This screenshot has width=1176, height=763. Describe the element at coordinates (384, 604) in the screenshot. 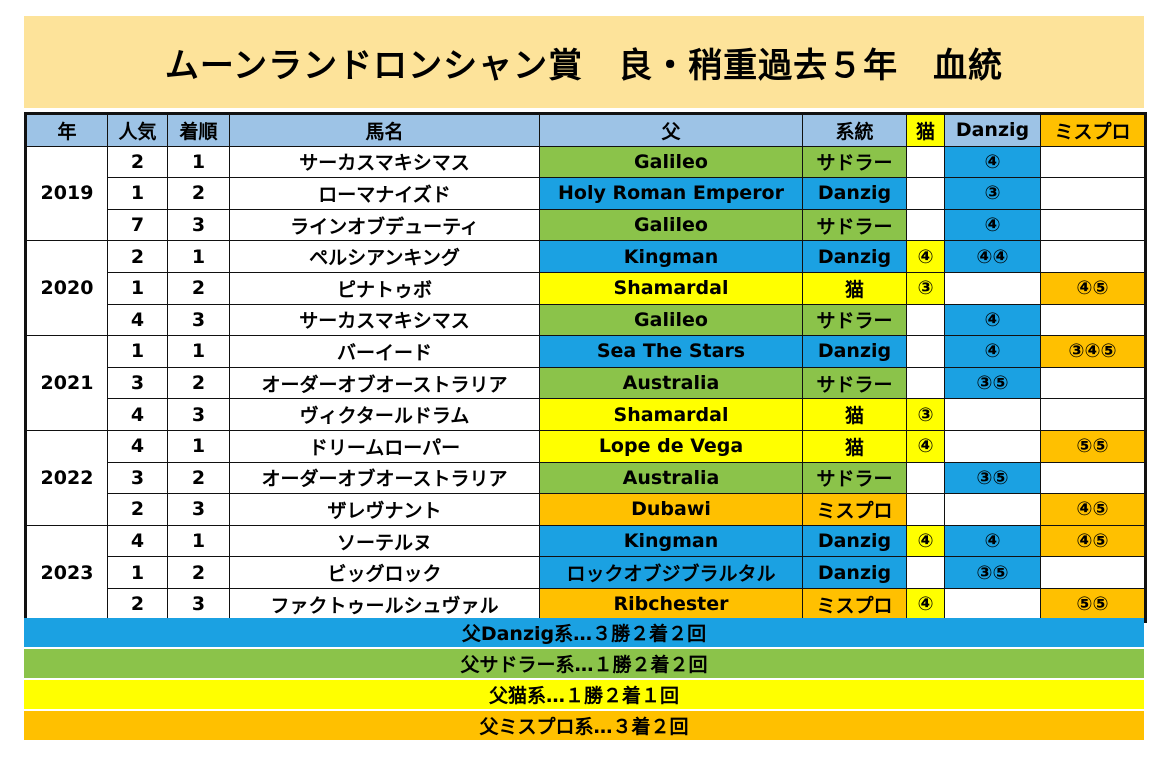

I see `horse-name-cell: ファクトゥールシュヴァル` at that location.